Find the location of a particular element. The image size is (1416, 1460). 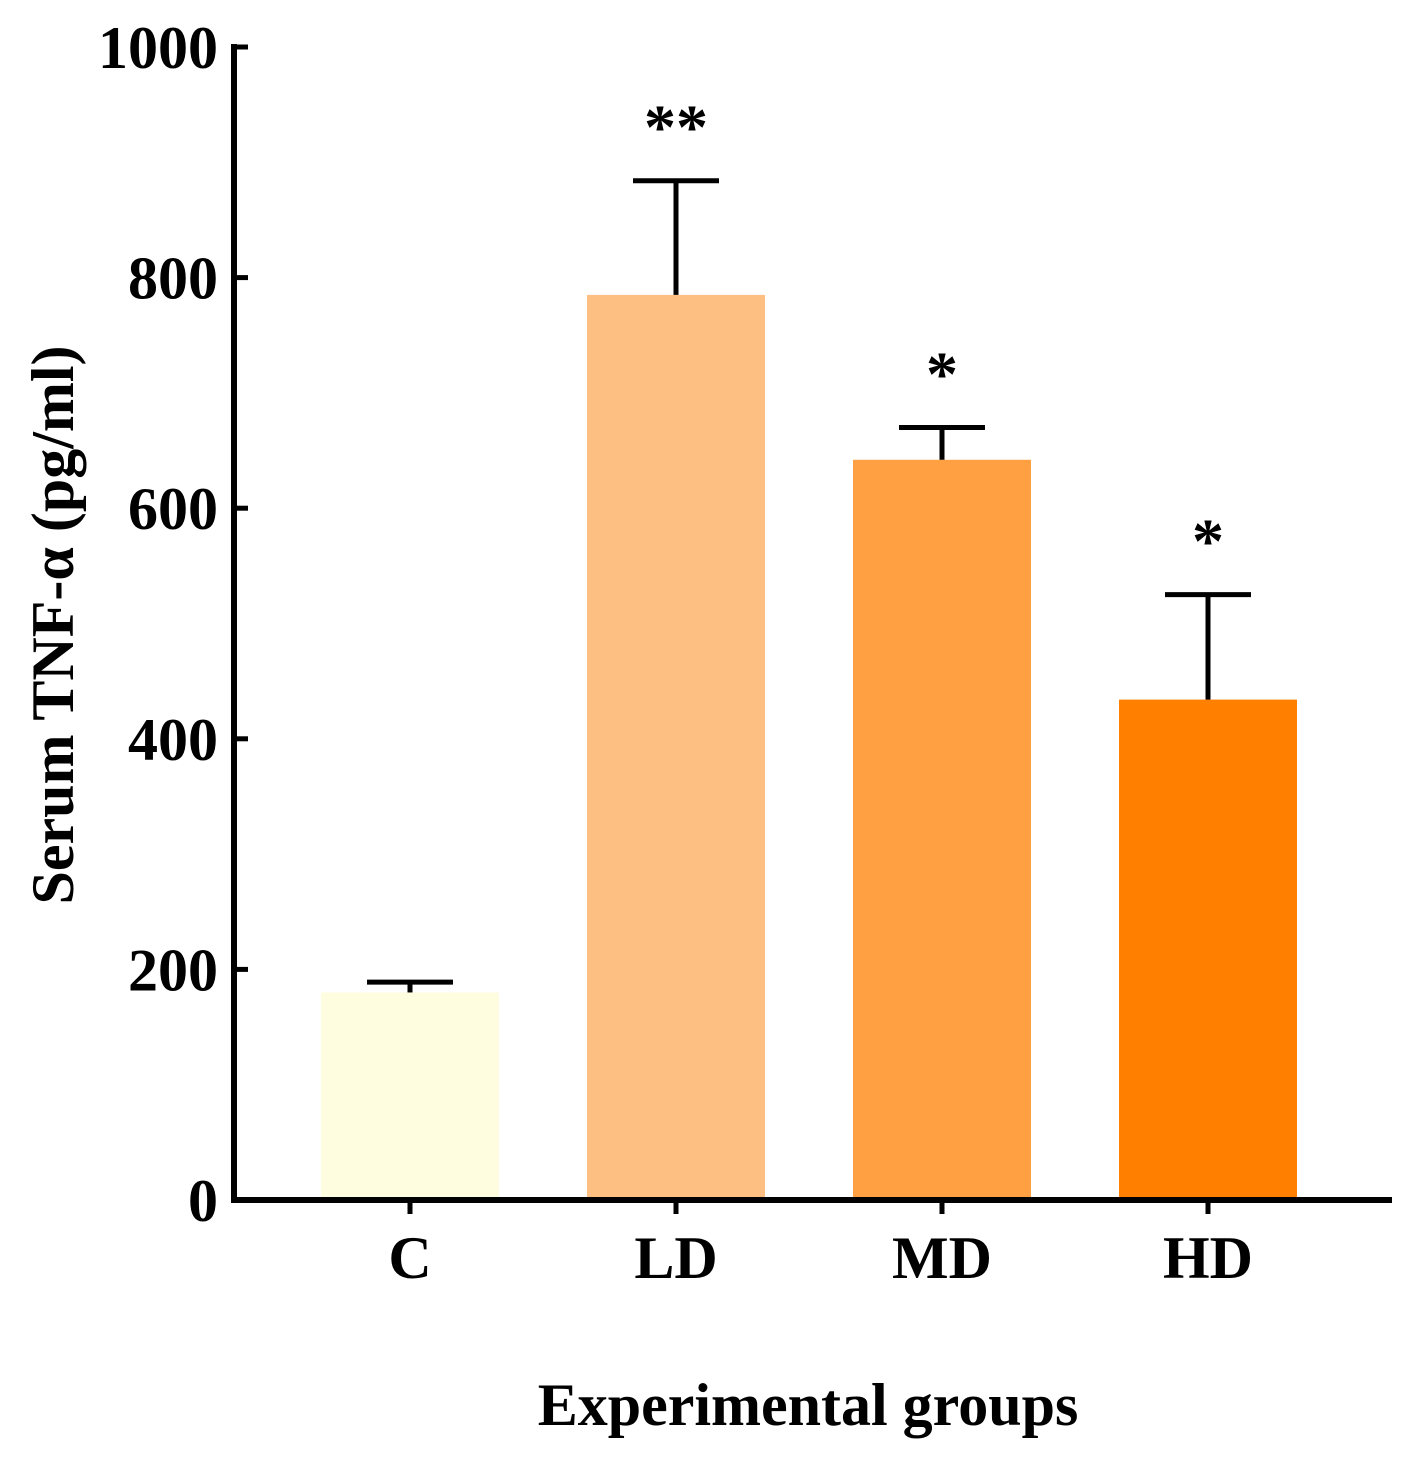

y-axis-title: Serum TNF-α (pg/ml) is located at coordinates (53, 624).